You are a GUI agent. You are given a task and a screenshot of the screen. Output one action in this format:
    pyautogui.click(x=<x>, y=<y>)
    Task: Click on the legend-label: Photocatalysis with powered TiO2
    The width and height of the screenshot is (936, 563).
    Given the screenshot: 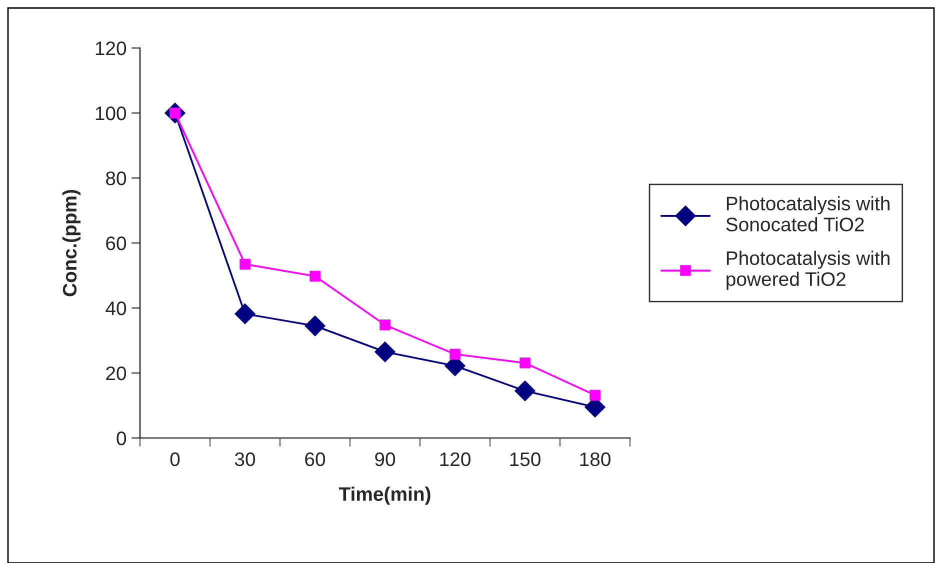 What is the action you would take?
    pyautogui.click(x=808, y=270)
    